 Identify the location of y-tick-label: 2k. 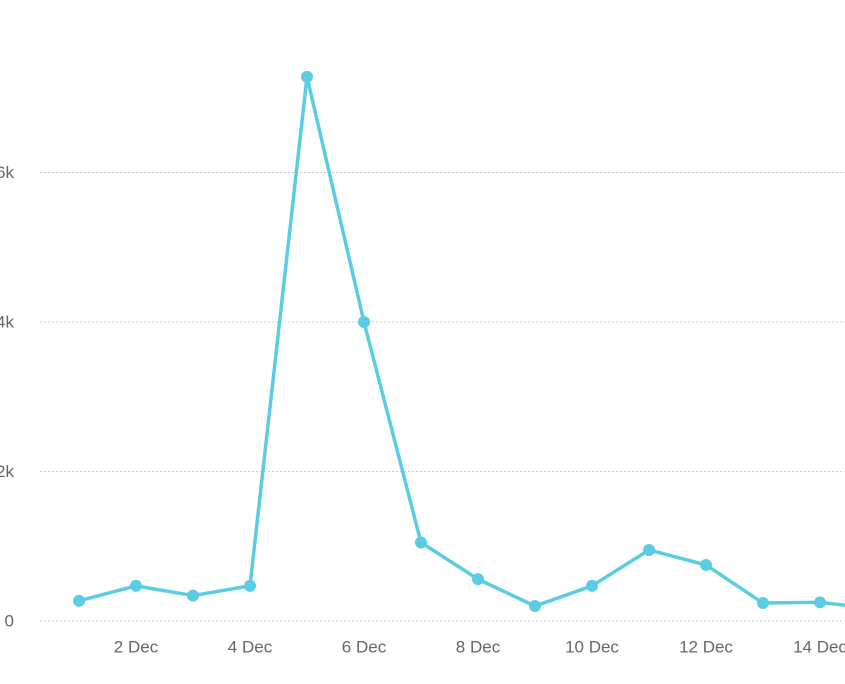
(7, 471).